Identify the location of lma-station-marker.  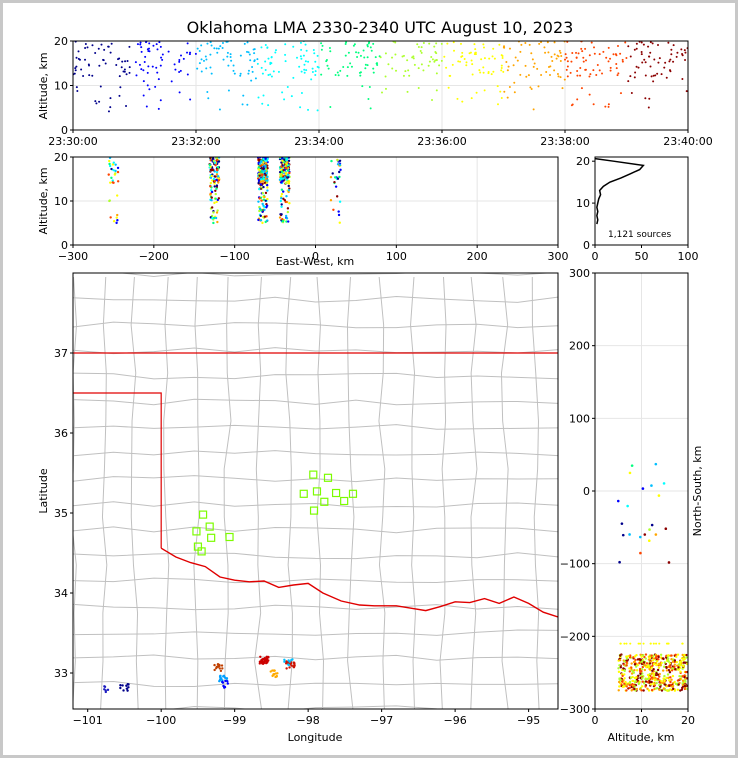
(211, 537).